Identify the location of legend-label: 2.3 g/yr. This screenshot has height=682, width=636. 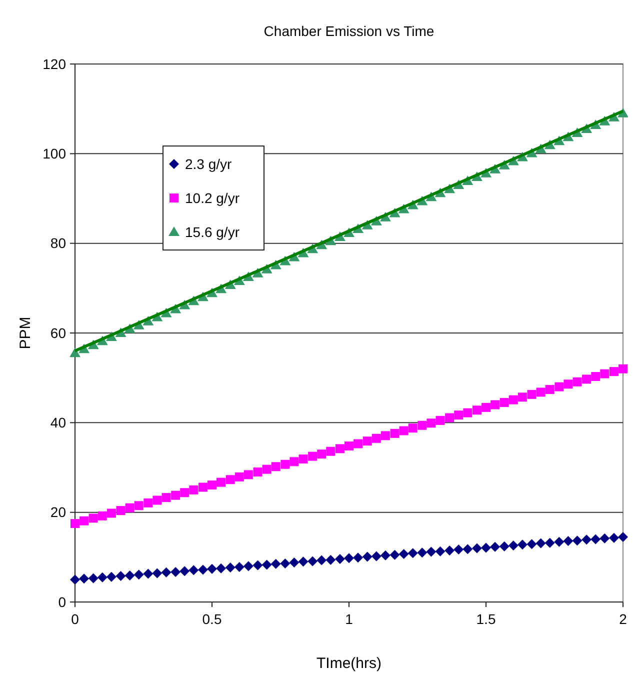
(208, 164).